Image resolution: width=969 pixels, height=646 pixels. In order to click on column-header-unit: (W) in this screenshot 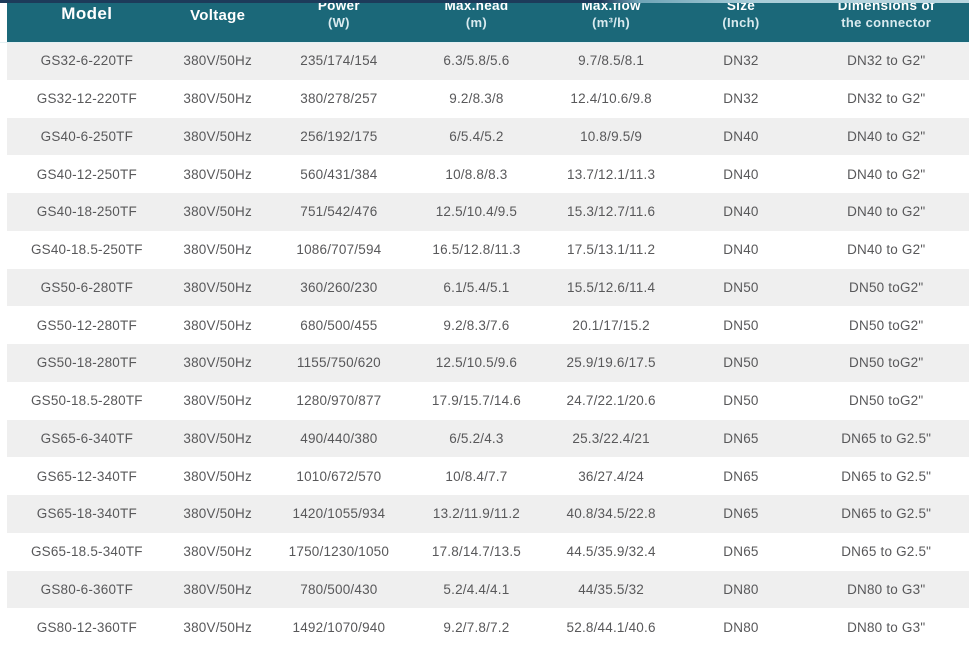, I will do `click(338, 22)`.